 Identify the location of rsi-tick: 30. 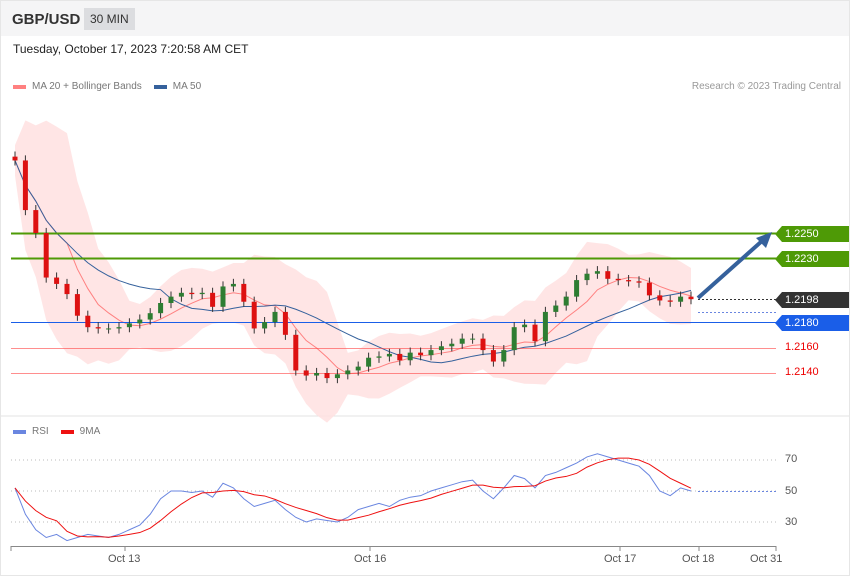
(791, 522).